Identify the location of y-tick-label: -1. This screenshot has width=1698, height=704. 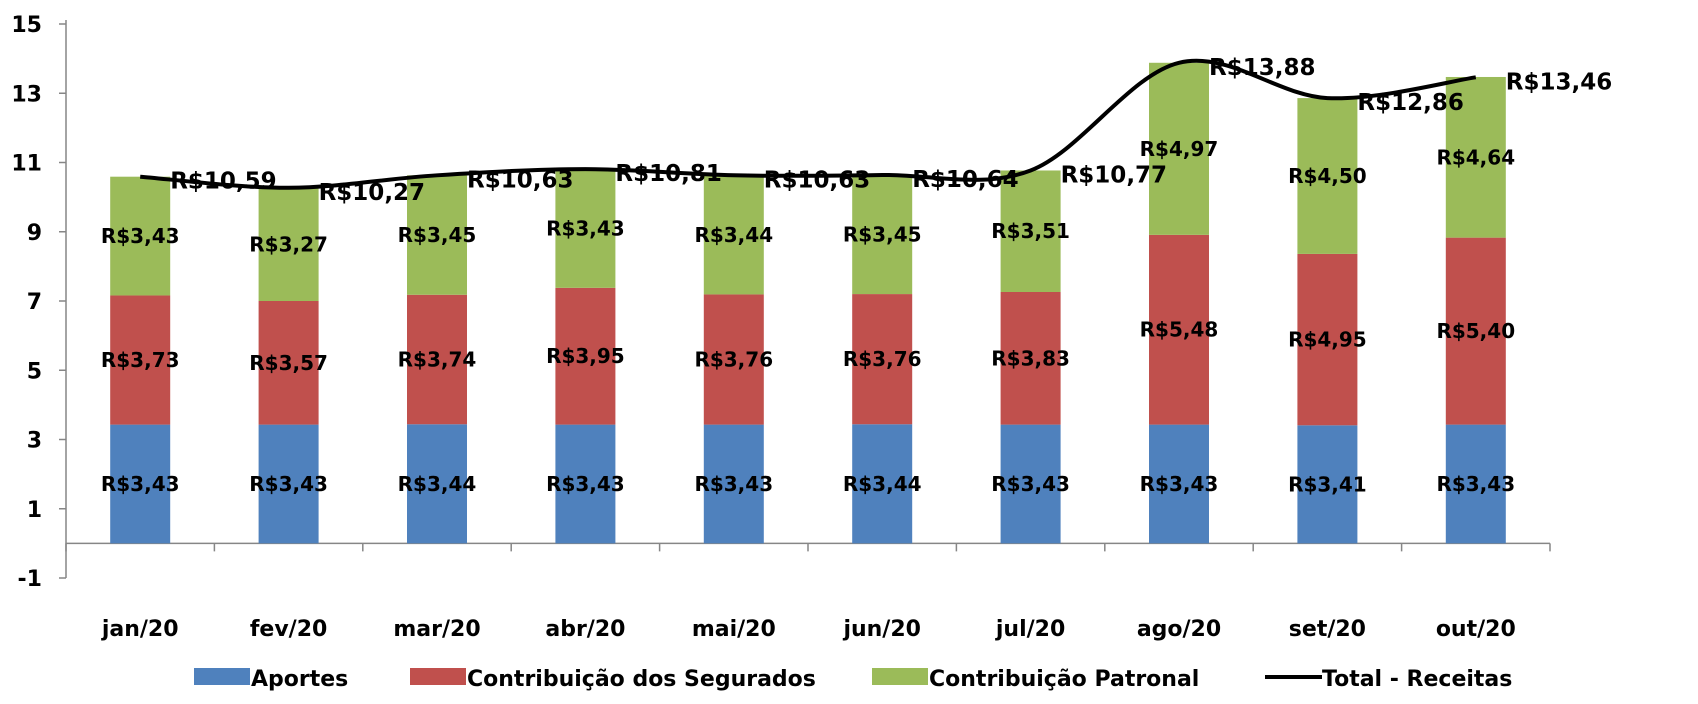
(30, 579).